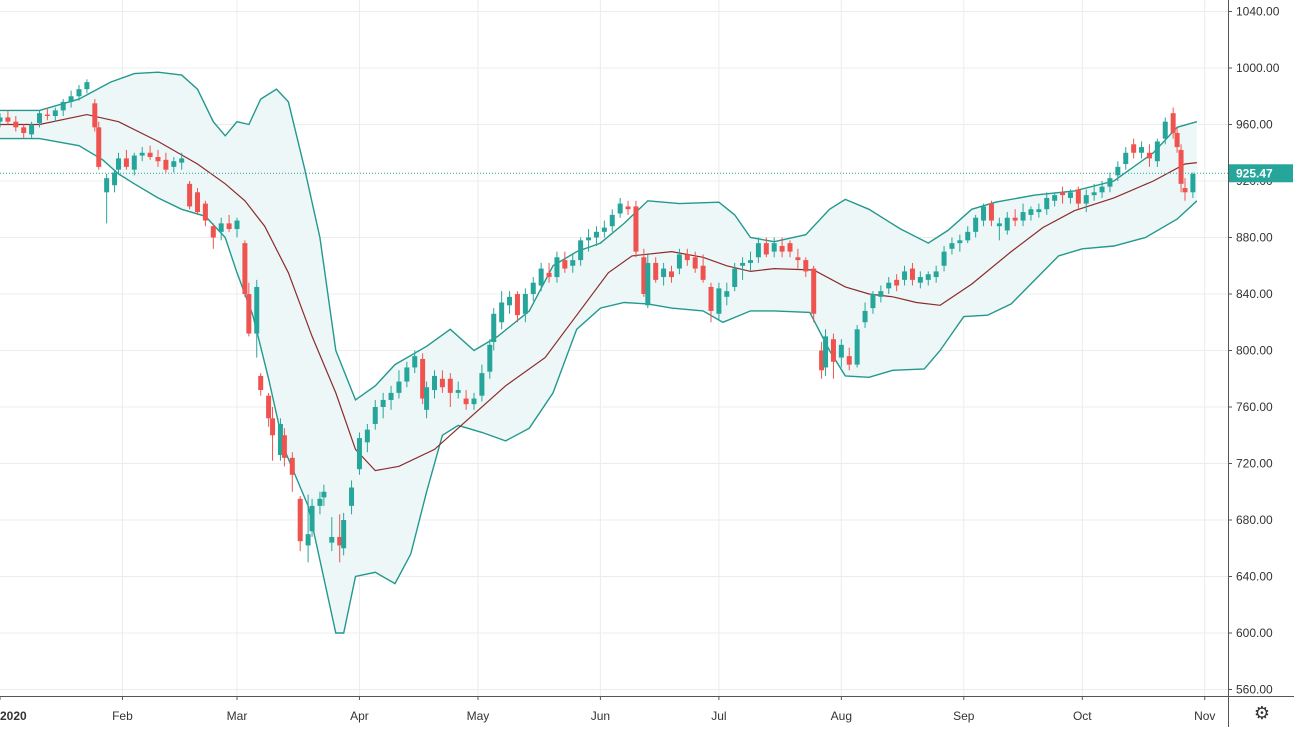  Describe the element at coordinates (1254, 294) in the screenshot. I see `price-tick-label: 840.00` at that location.